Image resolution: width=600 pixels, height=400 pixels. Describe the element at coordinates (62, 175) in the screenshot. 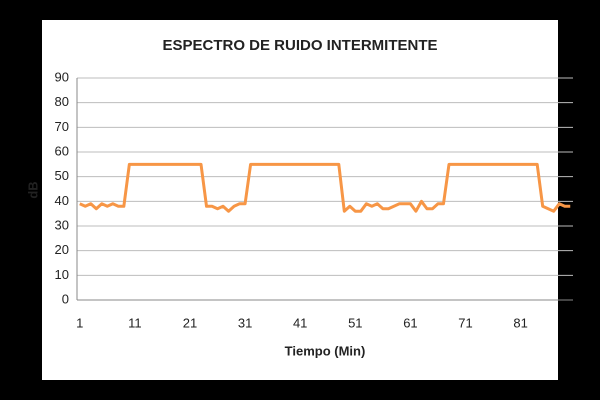

I see `y-tick-label: 50` at that location.